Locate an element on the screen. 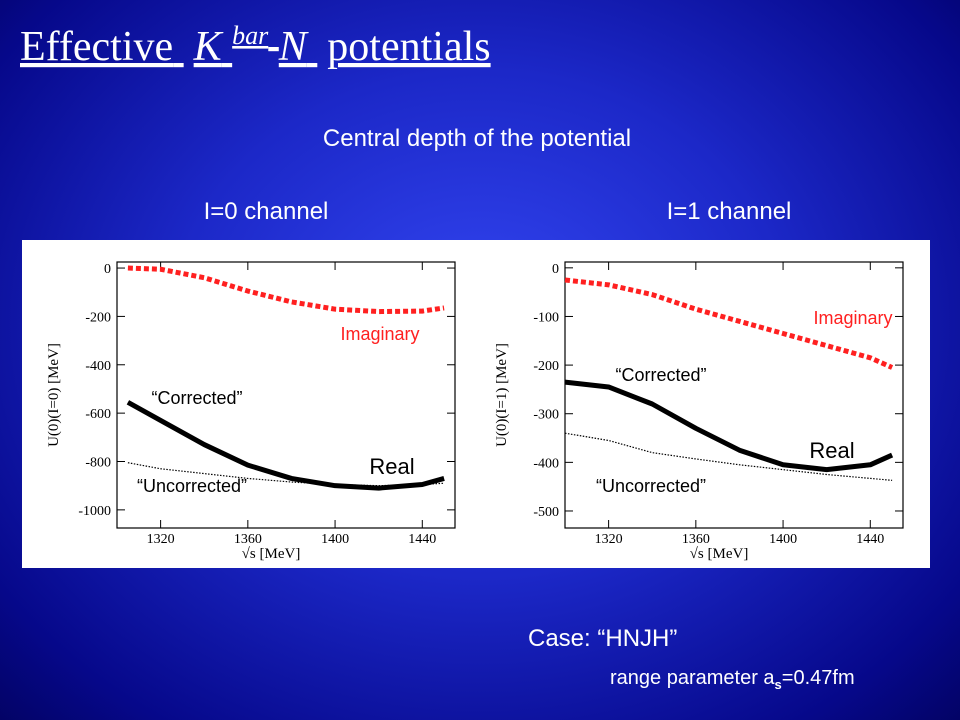 This screenshot has width=960, height=720. title-word: N is located at coordinates (293, 47).